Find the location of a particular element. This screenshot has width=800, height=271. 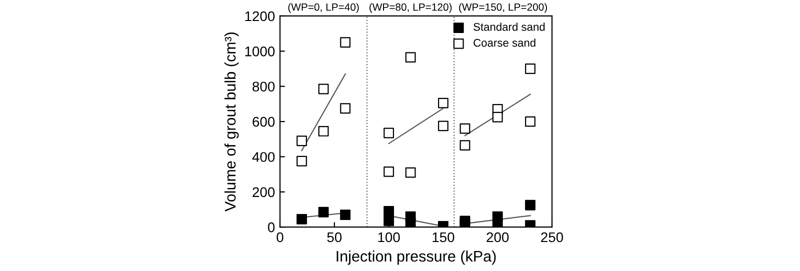

x-tick-label: 200 is located at coordinates (497, 237).